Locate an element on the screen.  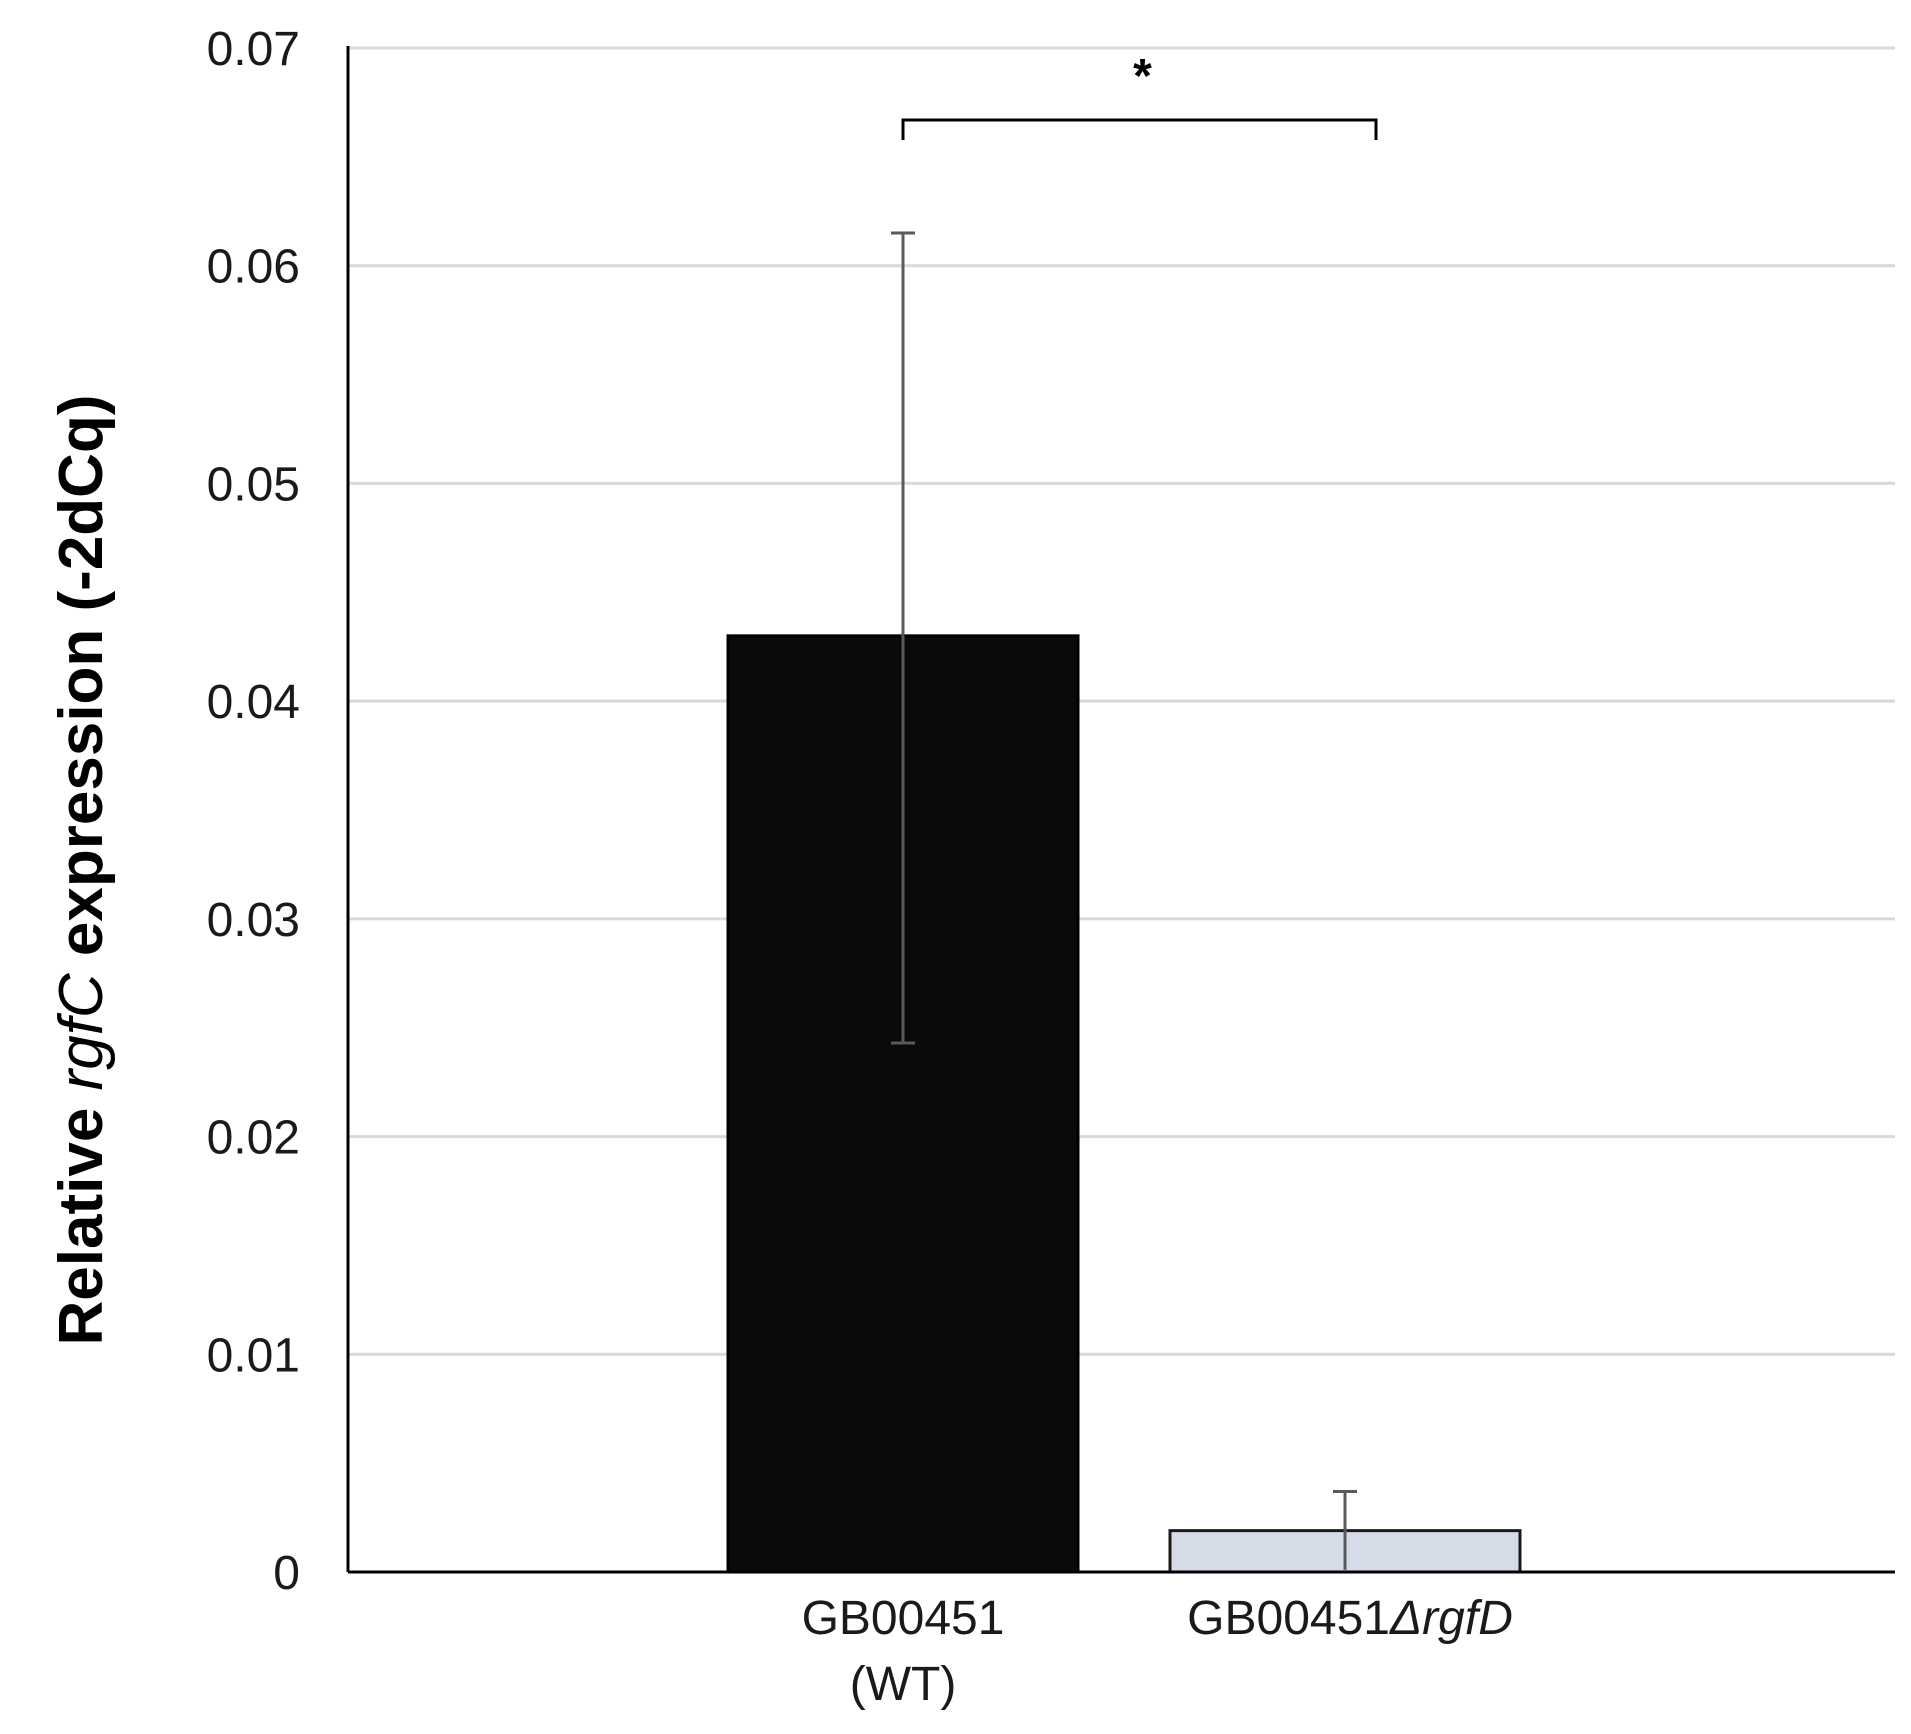
y-tick-label-0.05: 0.05 is located at coordinates (253, 484).